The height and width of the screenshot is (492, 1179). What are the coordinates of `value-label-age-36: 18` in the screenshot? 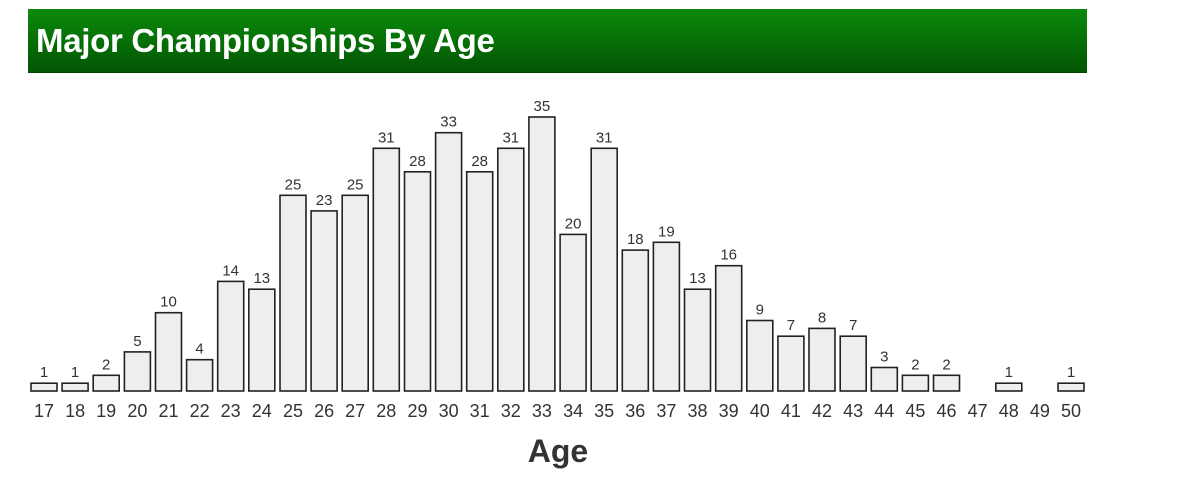 It's located at (635, 239).